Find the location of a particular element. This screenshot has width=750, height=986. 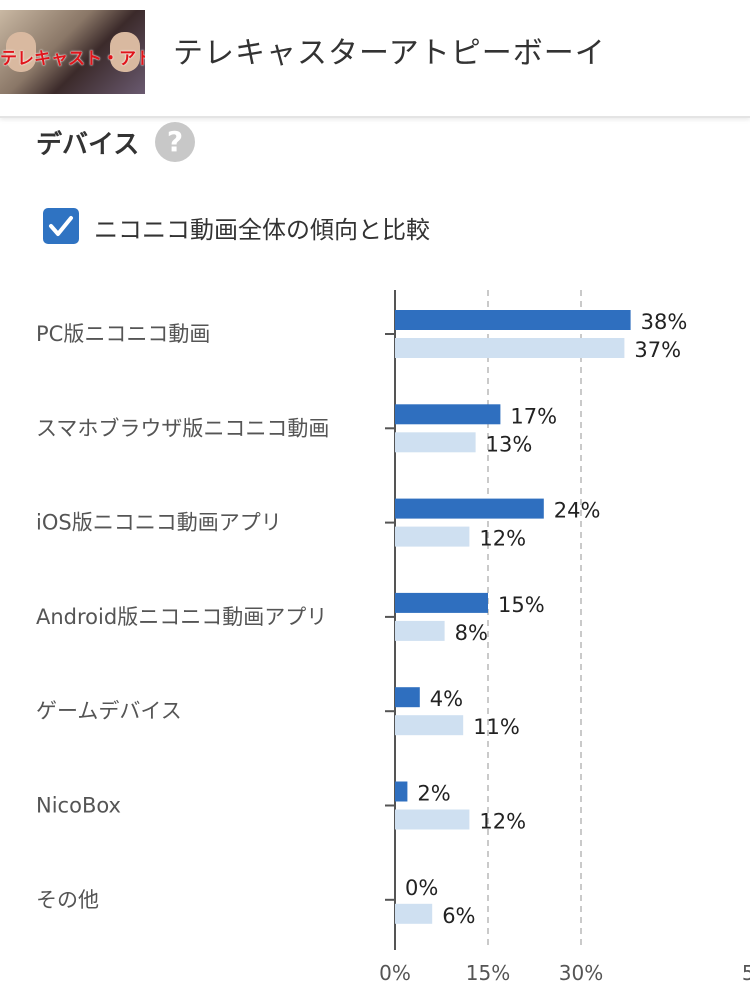

data-label: 15% is located at coordinates (521, 605).